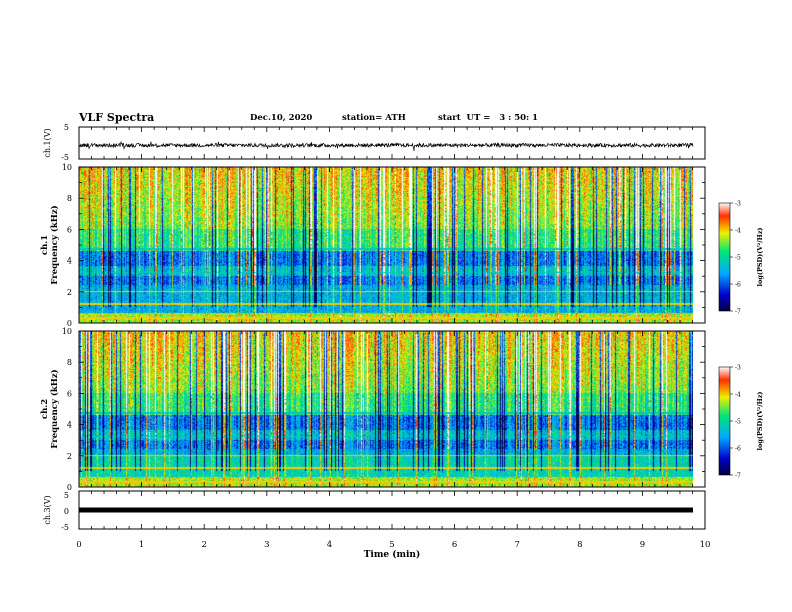 The height and width of the screenshot is (612, 792). What do you see at coordinates (579, 545) in the screenshot?
I see `x-tick-label: 8` at bounding box center [579, 545].